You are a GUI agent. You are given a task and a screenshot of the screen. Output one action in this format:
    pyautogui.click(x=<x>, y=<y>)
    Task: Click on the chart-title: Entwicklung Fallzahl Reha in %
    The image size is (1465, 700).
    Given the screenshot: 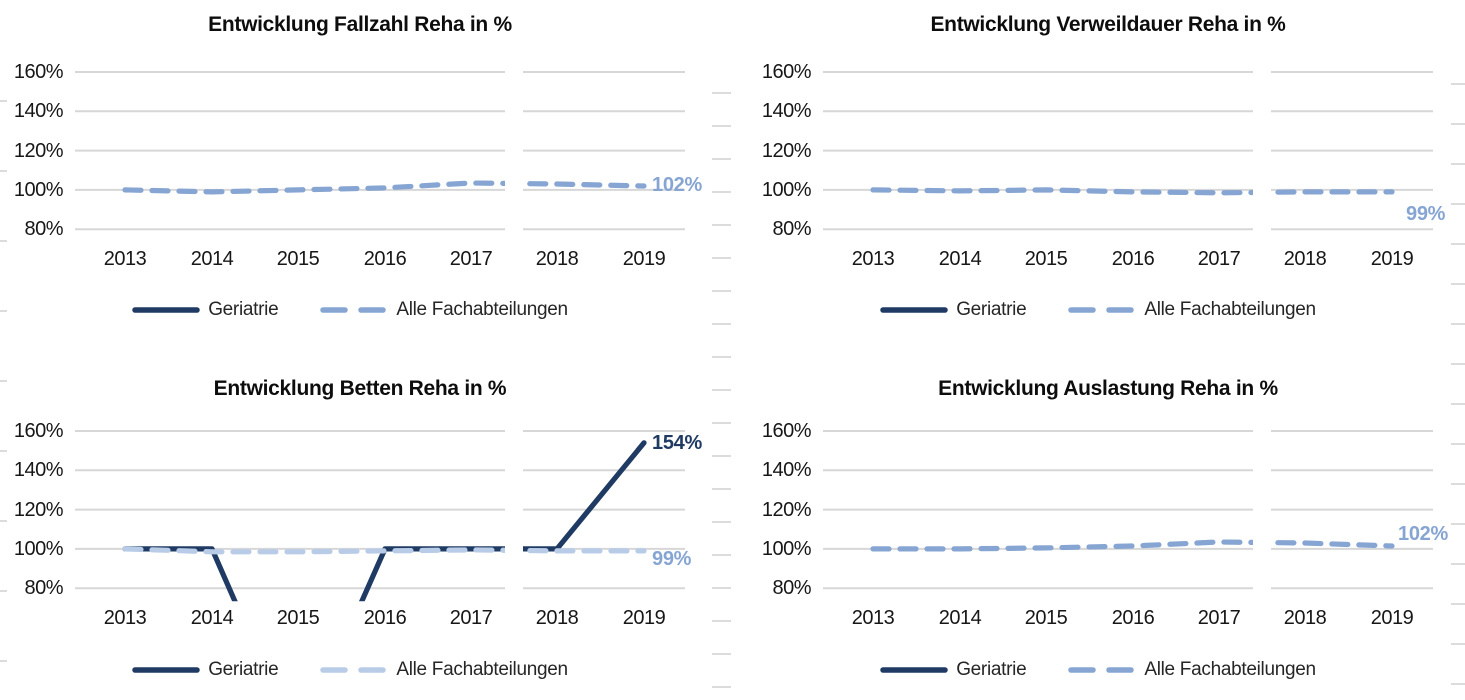 What is the action you would take?
    pyautogui.click(x=360, y=24)
    